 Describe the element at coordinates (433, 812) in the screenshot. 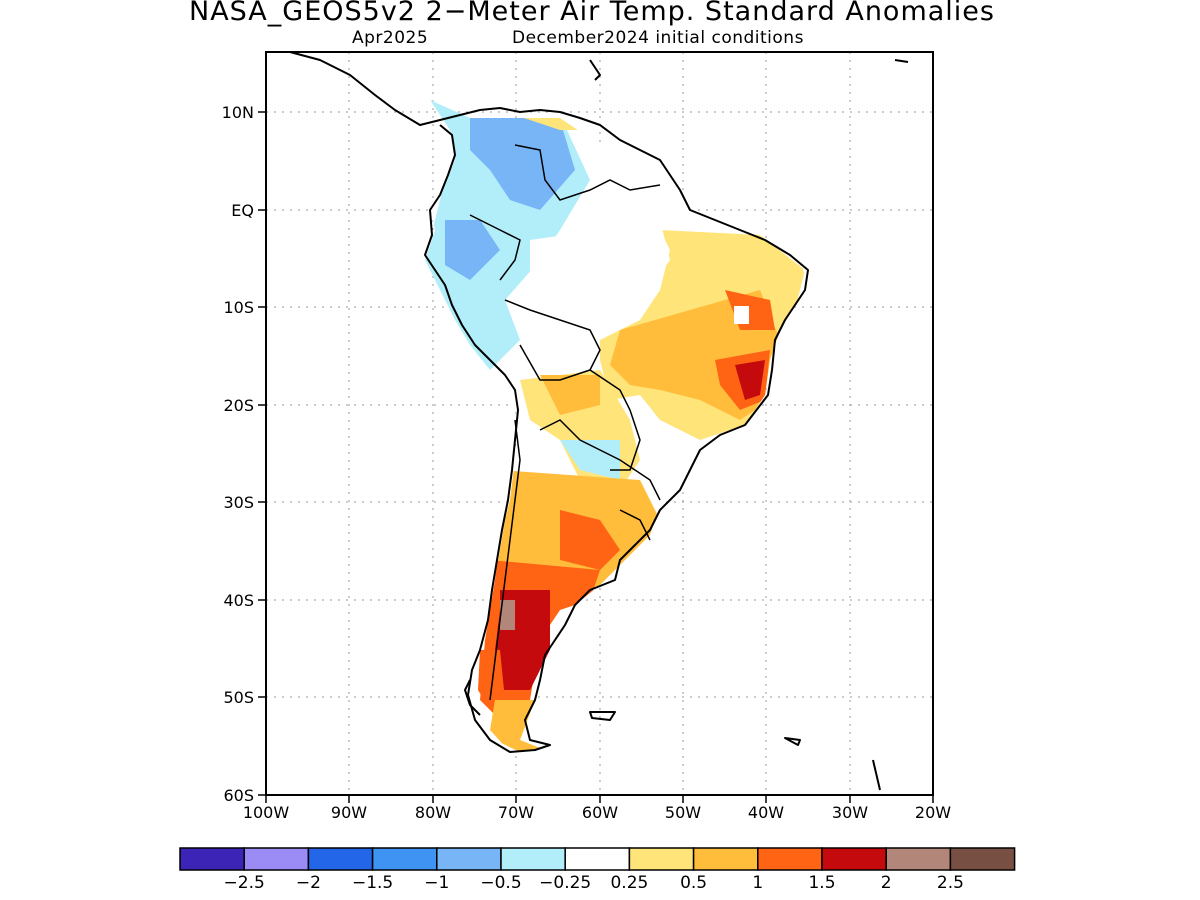

I see `lon-label: 80W` at that location.